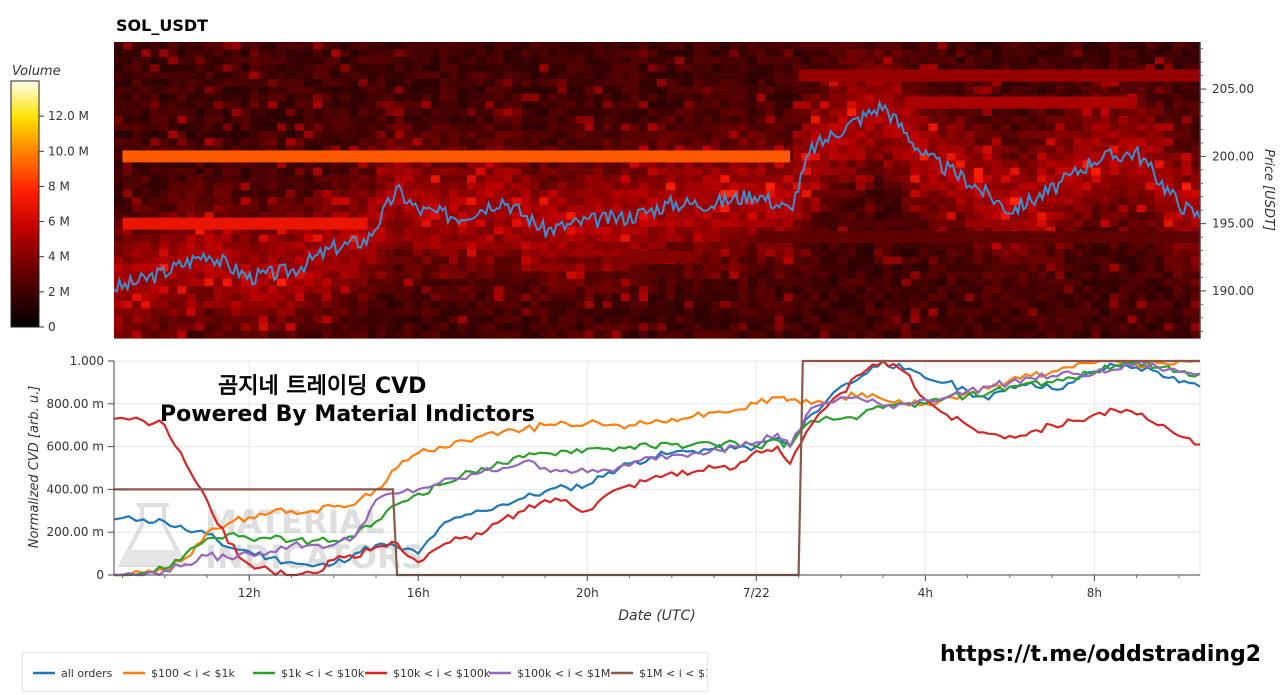  I want to click on telegram-link: https://t.me/oddstrading2, so click(1101, 654).